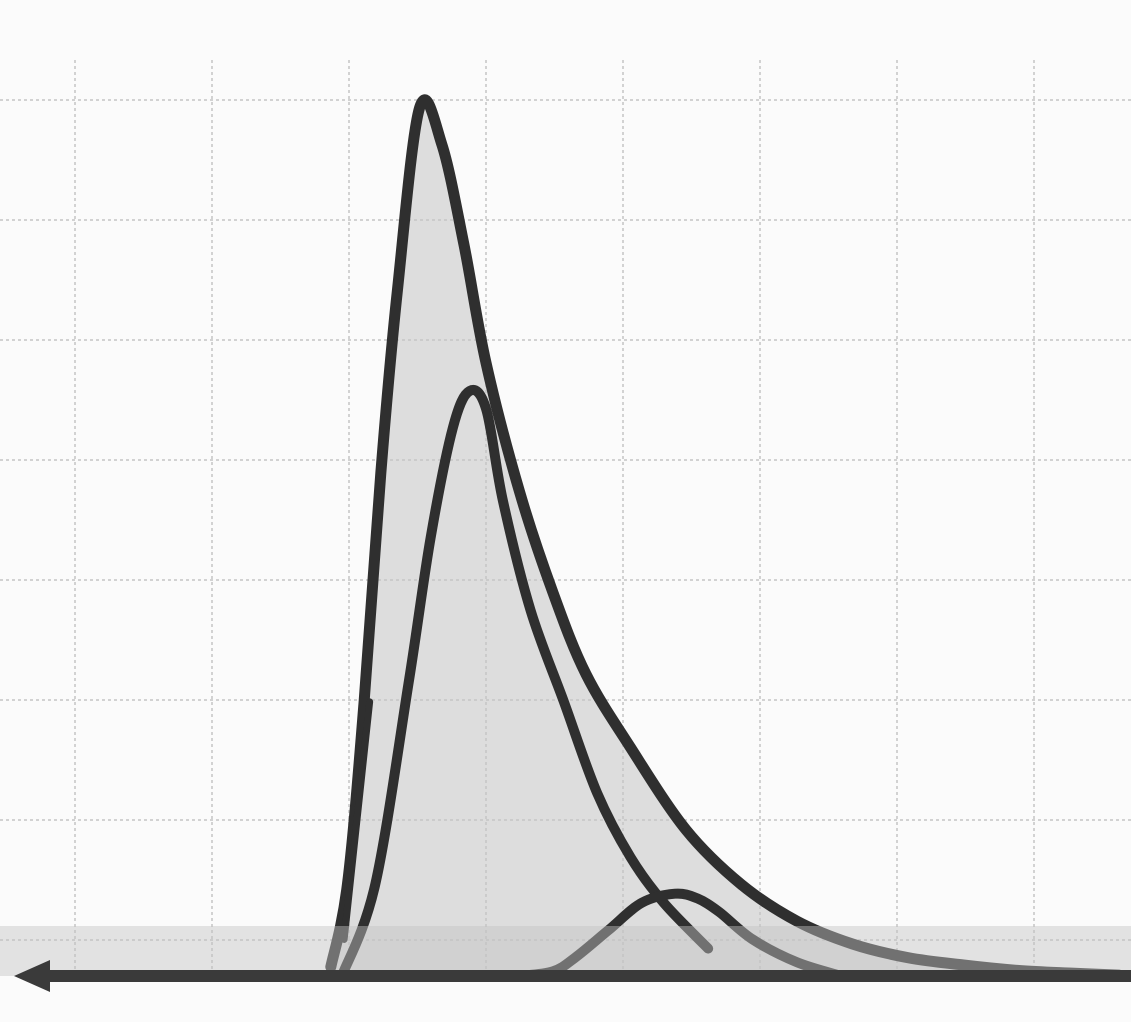  What do you see at coordinates (357, 820) in the screenshot?
I see `series-marker-stroke` at bounding box center [357, 820].